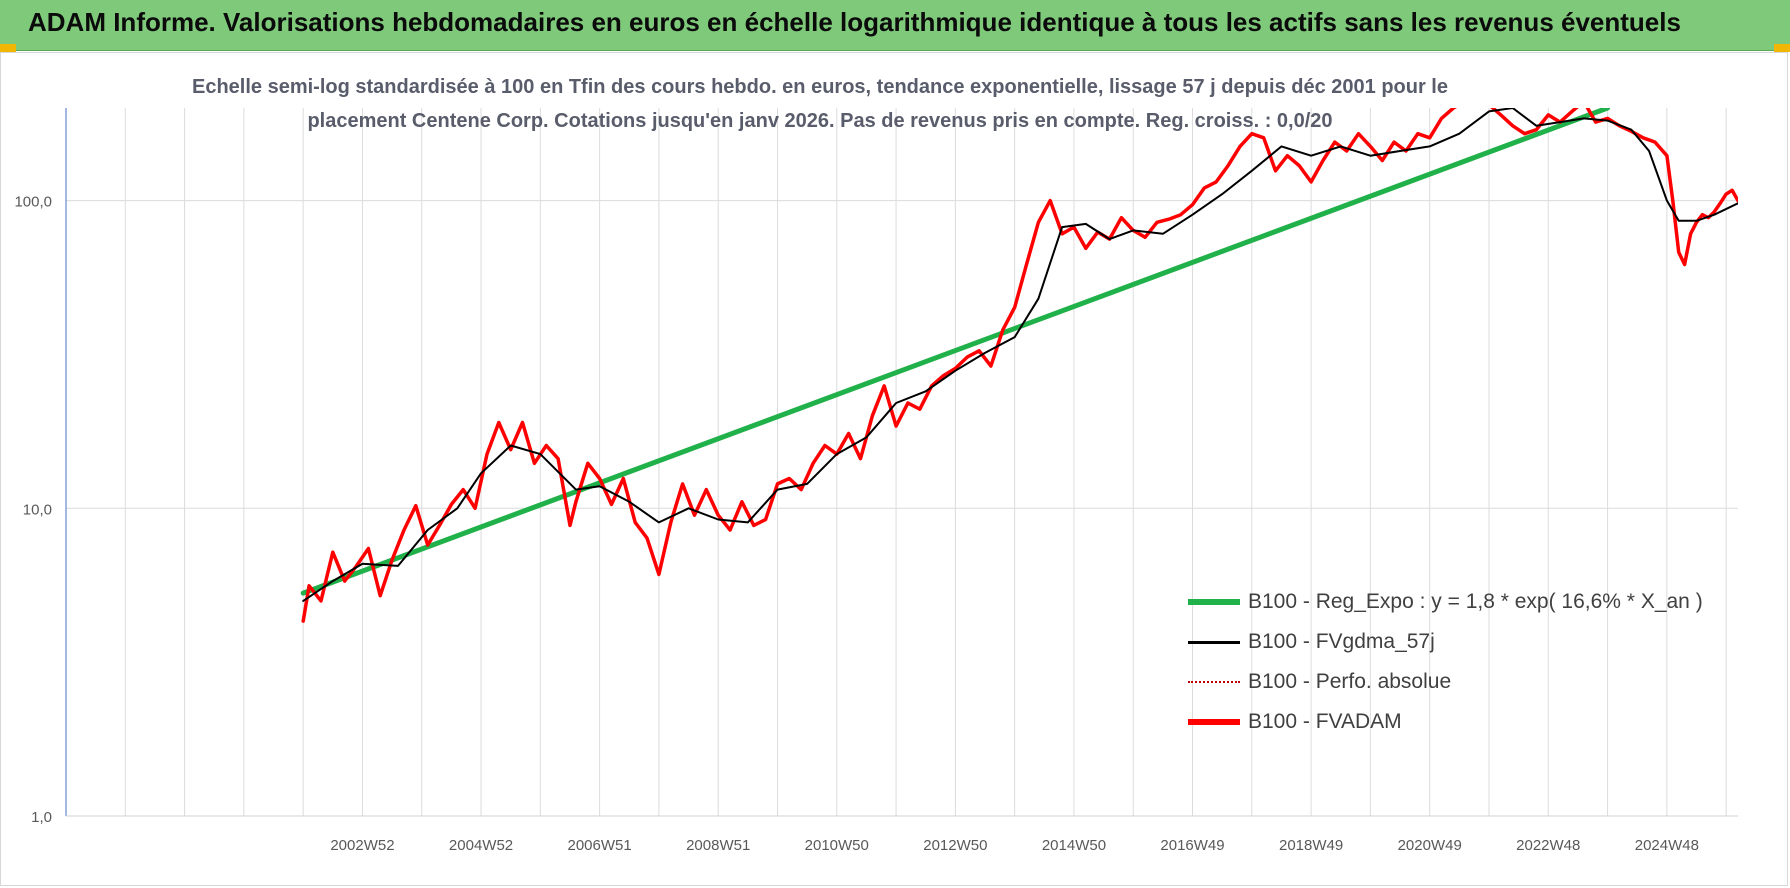  What do you see at coordinates (41, 817) in the screenshot?
I see `y-tick-label: 1,0` at bounding box center [41, 817].